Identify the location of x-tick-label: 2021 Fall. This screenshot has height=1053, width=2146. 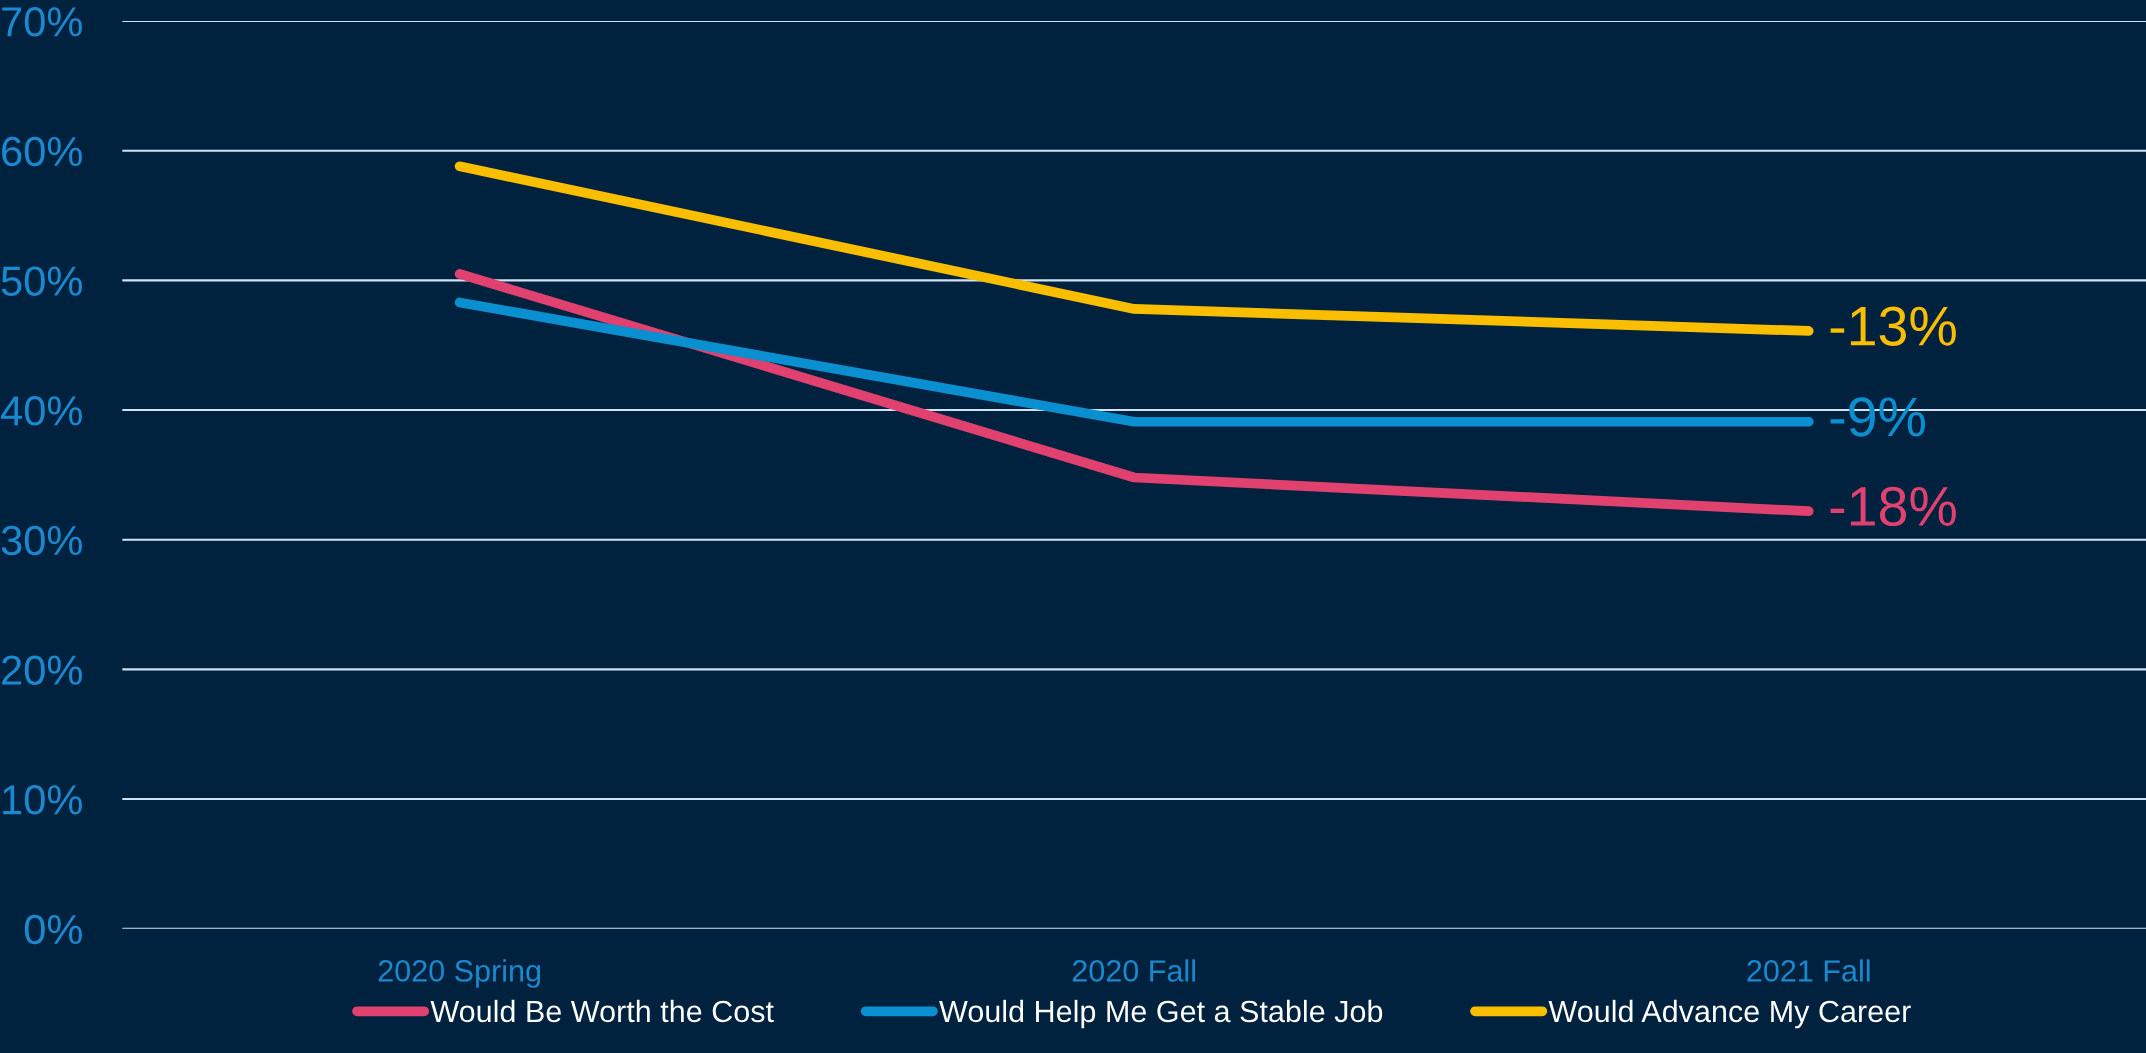
(1808, 970).